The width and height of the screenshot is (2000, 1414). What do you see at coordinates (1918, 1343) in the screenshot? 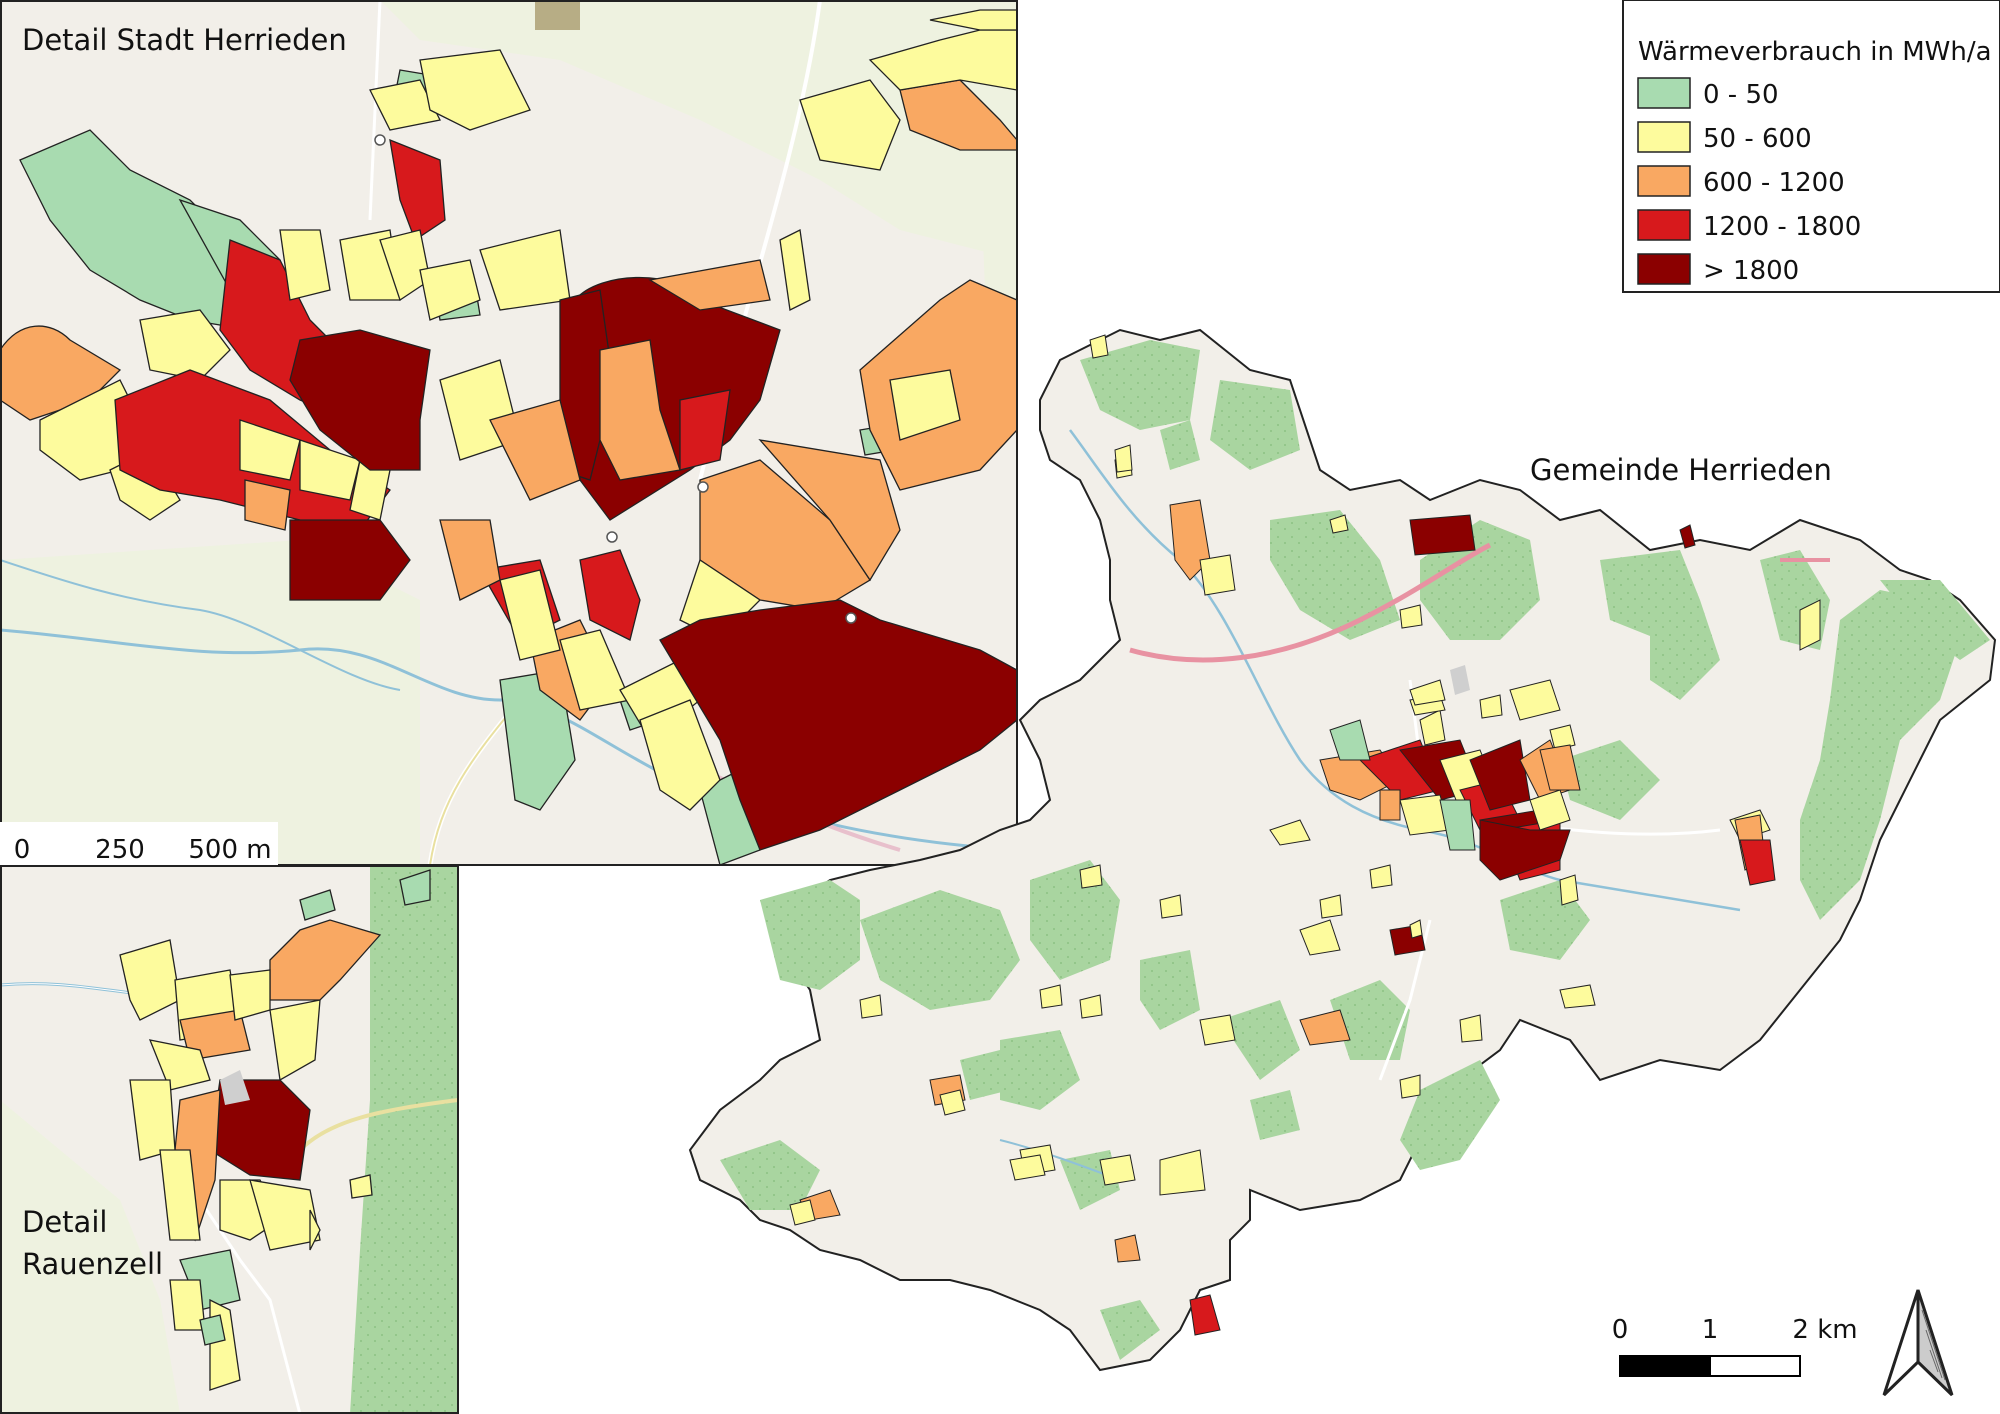
I see `north-arrow-icon` at bounding box center [1918, 1343].